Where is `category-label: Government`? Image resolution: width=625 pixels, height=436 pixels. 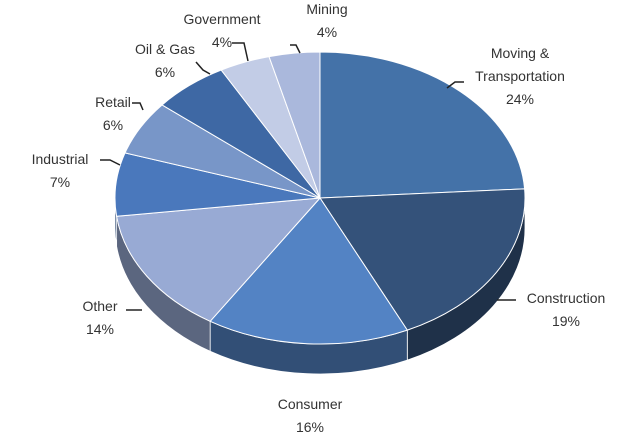 category-label: Government is located at coordinates (222, 19).